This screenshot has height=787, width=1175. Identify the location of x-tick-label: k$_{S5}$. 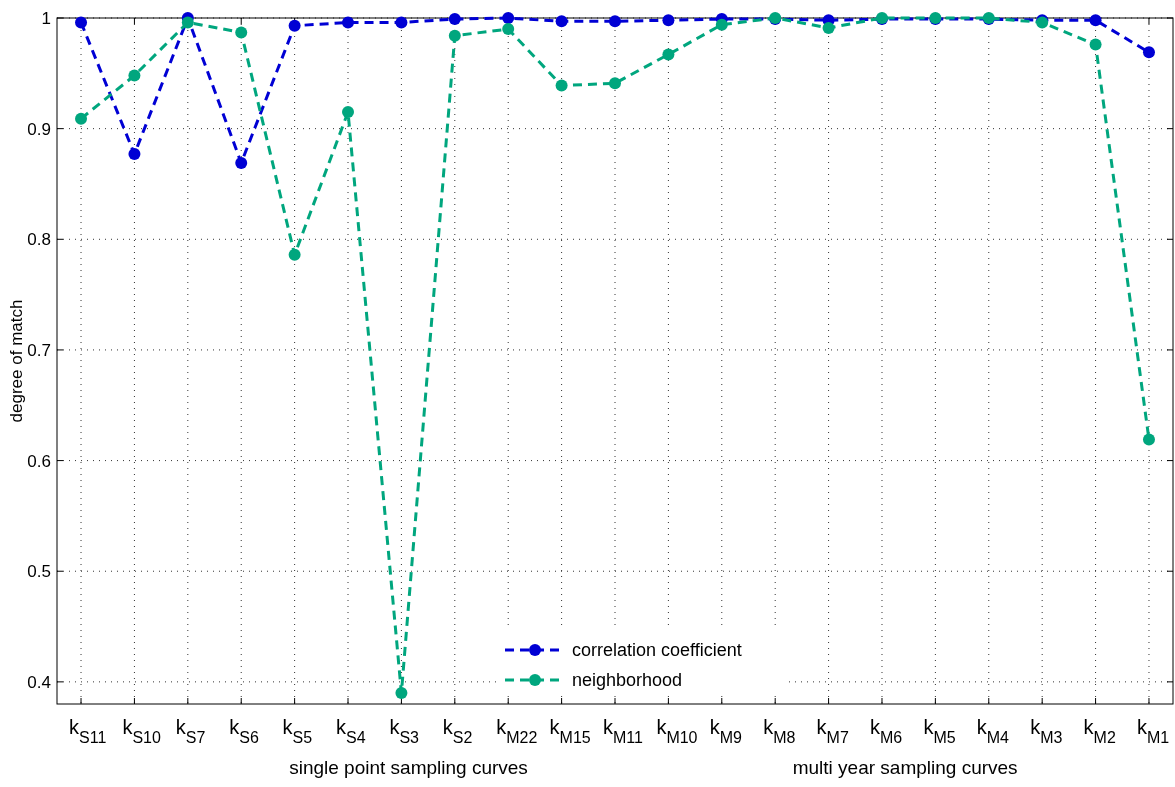
(297, 731).